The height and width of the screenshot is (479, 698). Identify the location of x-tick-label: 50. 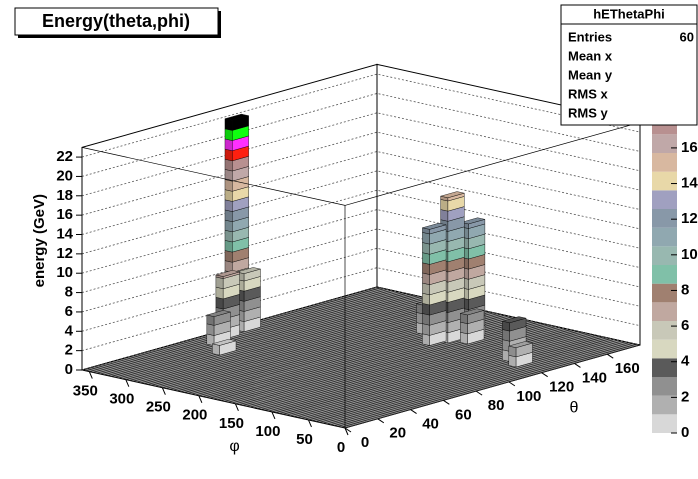
(304, 439).